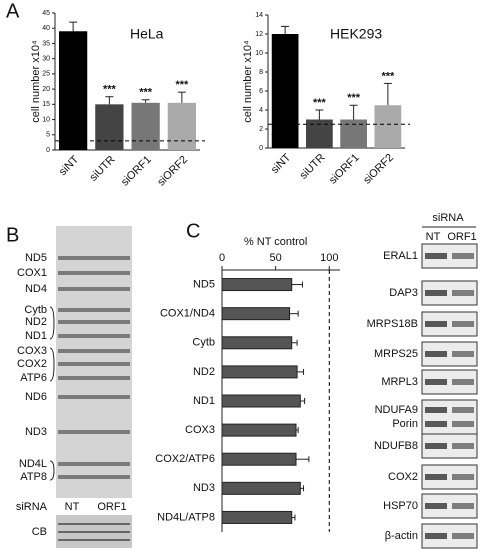 The image size is (480, 552). Describe the element at coordinates (13, 11) in the screenshot. I see `panel-label: A` at that location.